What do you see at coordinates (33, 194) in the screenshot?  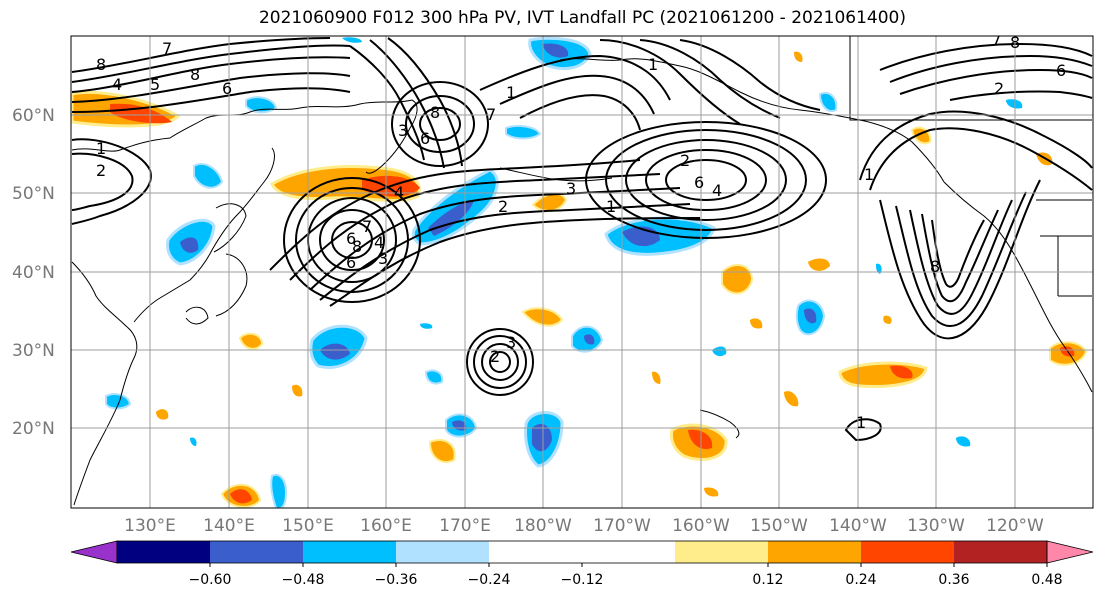 I see `lat-label-50n: 50°N` at bounding box center [33, 194].